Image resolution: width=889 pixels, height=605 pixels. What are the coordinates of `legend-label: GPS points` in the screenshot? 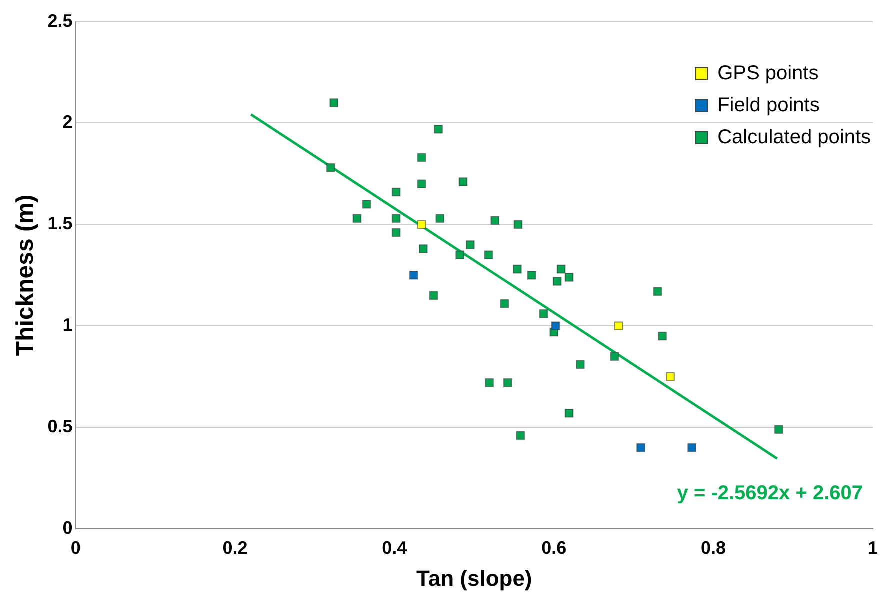 It's located at (768, 73).